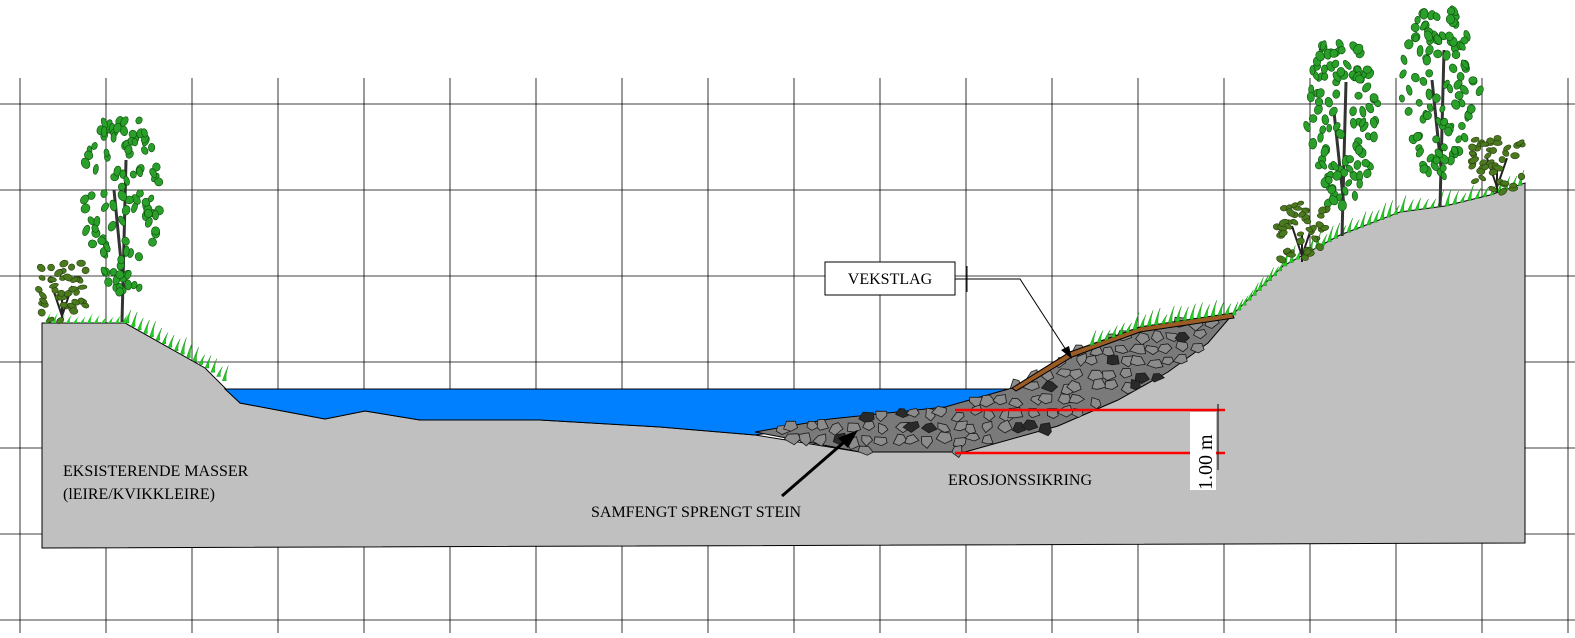 The height and width of the screenshot is (638, 1575). I want to click on riprap-leader, so click(816, 466).